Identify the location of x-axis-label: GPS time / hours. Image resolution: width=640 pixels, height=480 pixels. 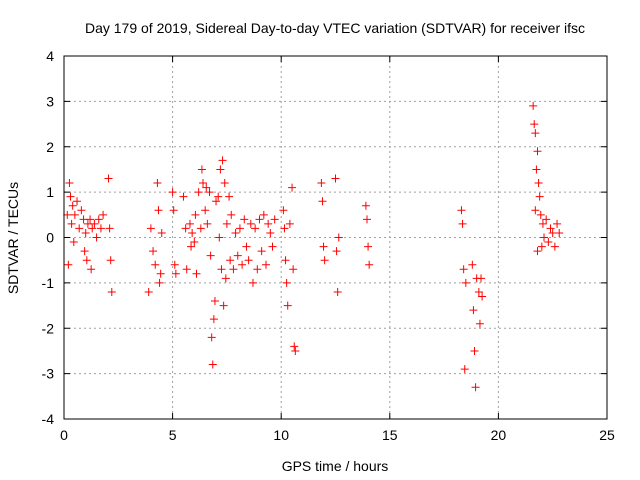
(335, 466).